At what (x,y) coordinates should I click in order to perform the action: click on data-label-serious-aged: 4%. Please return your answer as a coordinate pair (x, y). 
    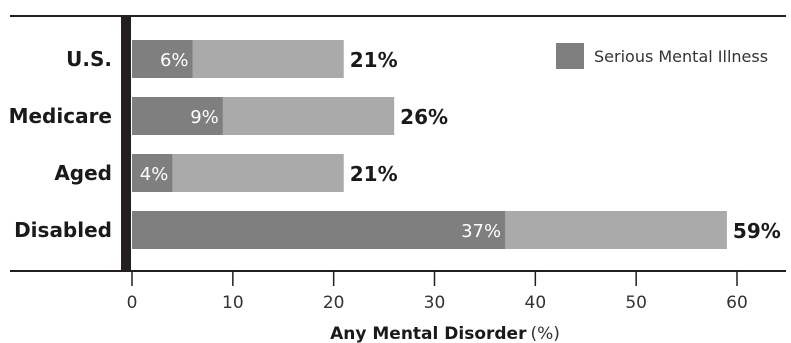
    Looking at the image, I should click on (154, 174).